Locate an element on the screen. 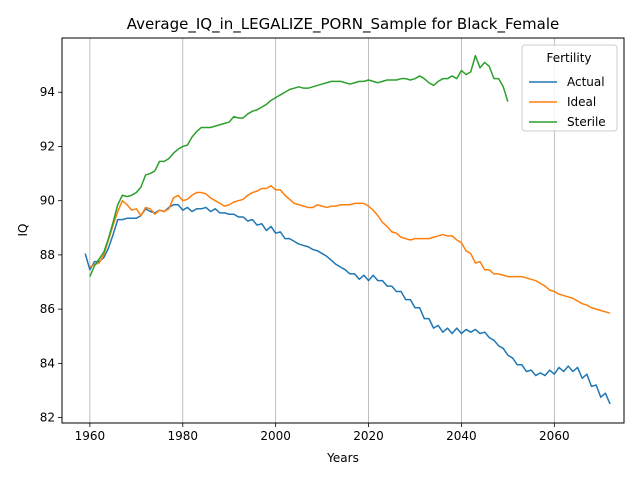 This screenshot has height=480, width=640. y-tick-label: 84 is located at coordinates (47, 363).